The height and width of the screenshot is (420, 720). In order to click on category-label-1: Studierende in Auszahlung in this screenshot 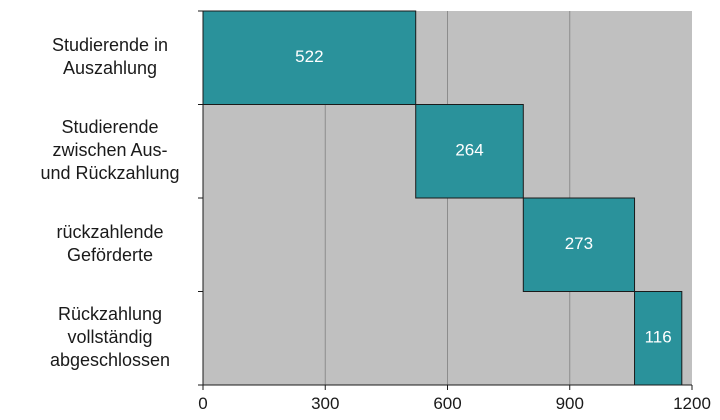, I will do `click(110, 56)`.